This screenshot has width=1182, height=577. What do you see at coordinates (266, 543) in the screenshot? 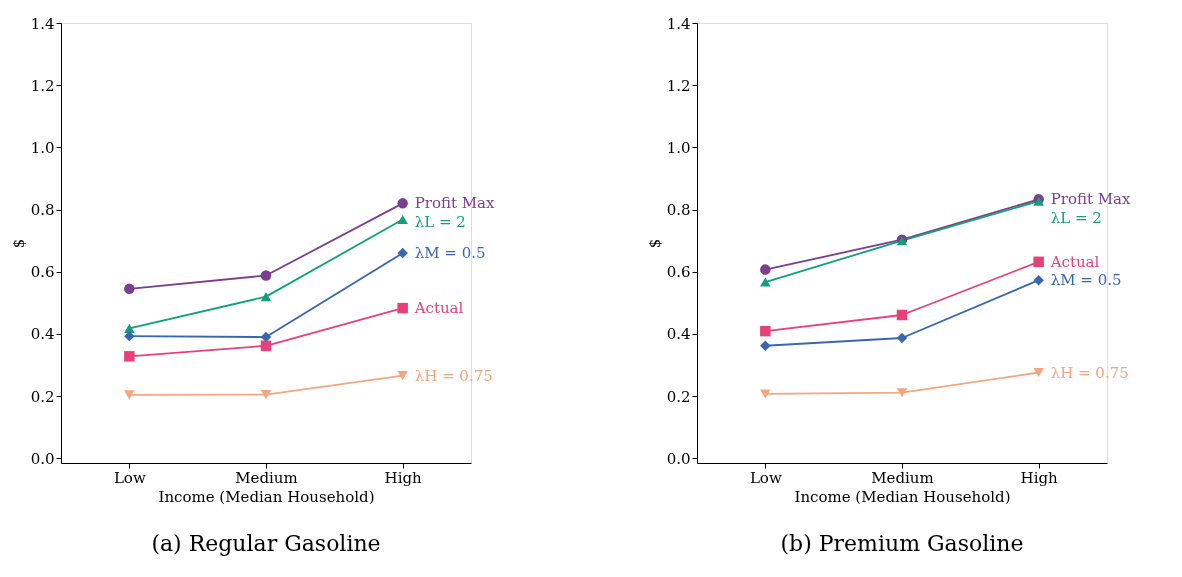
I see `text: (a) Regular Gasoline` at bounding box center [266, 543].